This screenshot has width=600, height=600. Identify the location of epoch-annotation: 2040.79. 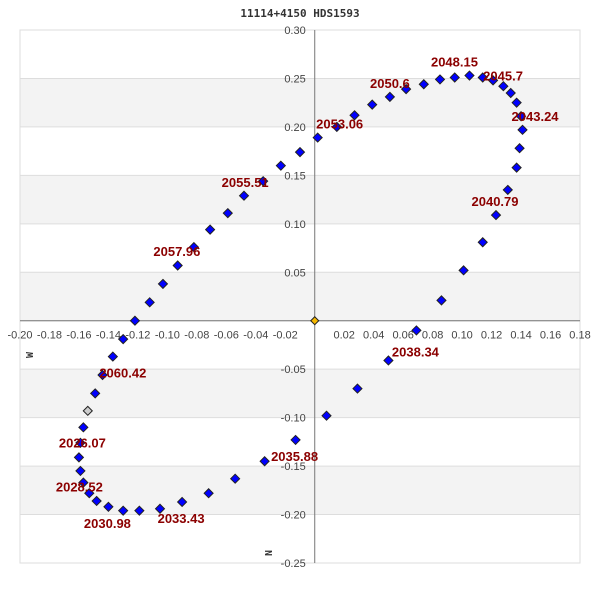
(495, 201).